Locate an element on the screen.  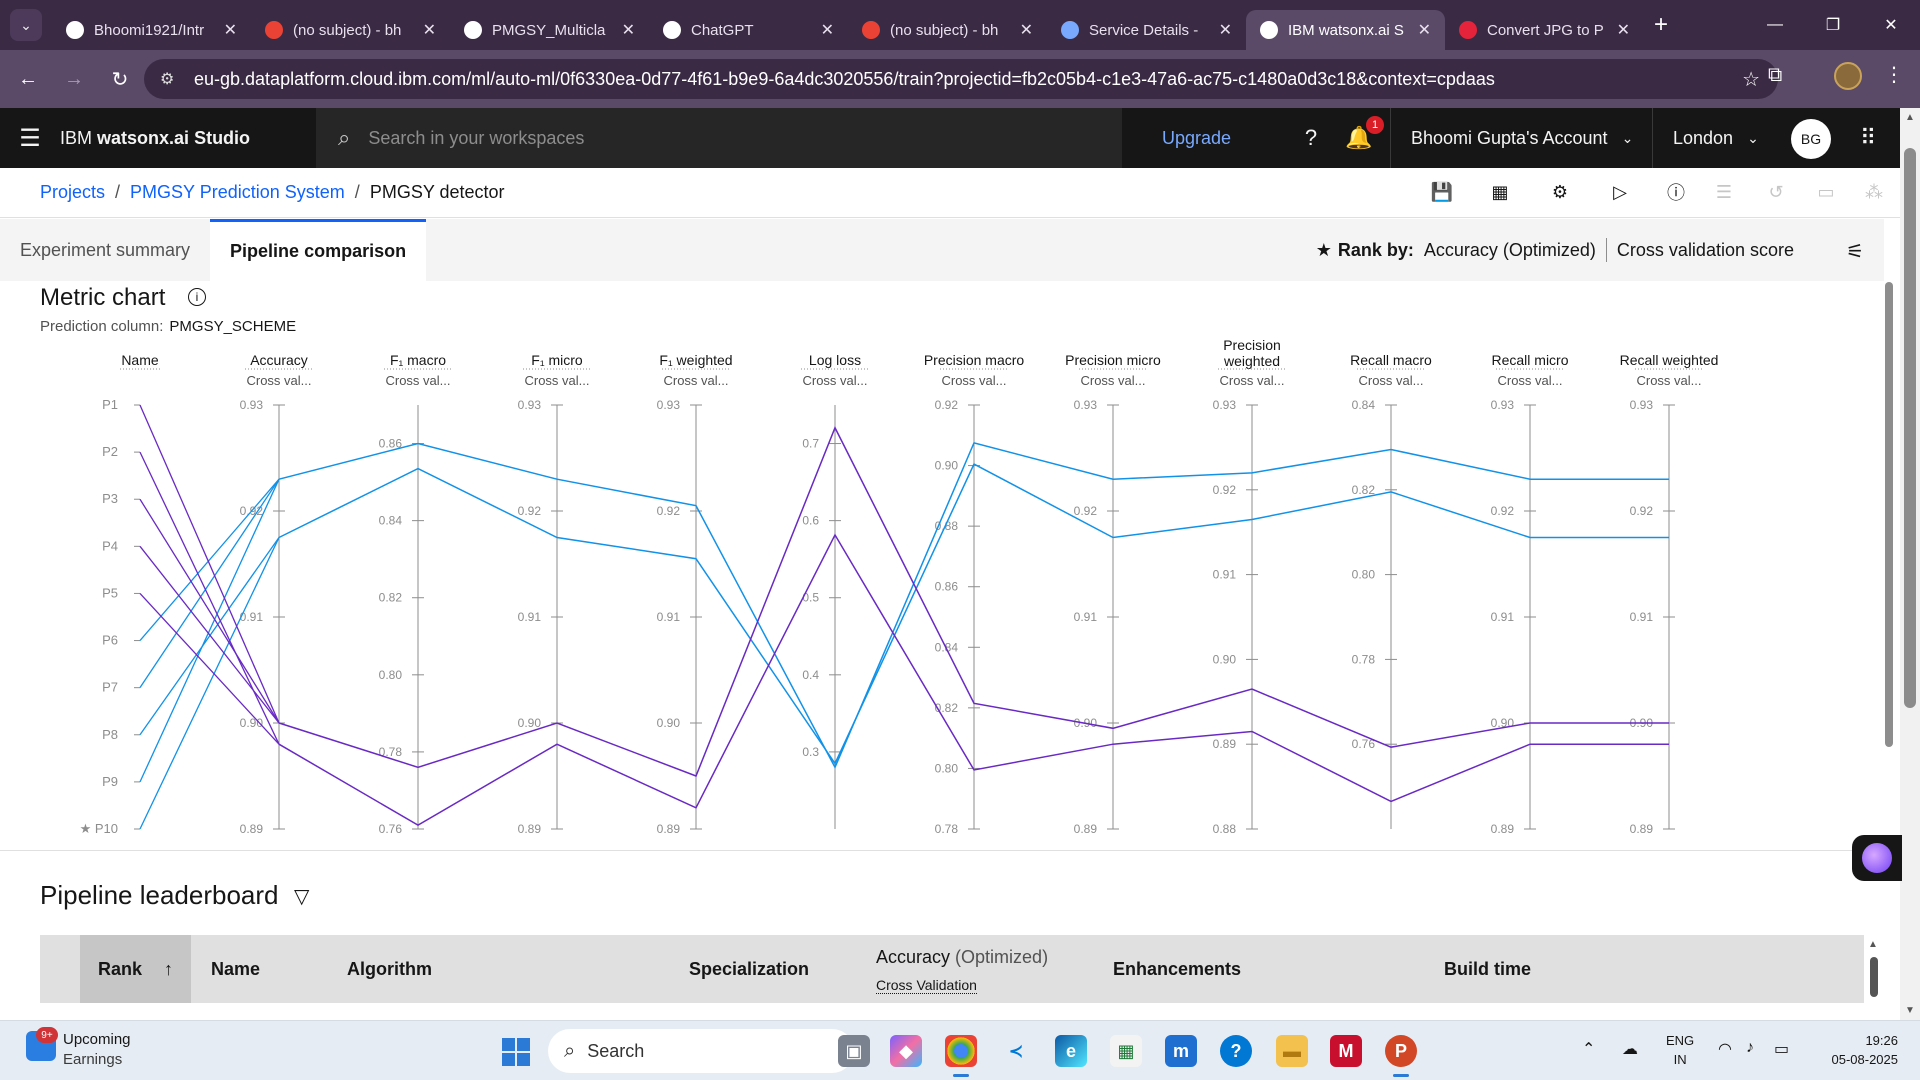
axis-tick-label: 0.82 is located at coordinates (1364, 490).